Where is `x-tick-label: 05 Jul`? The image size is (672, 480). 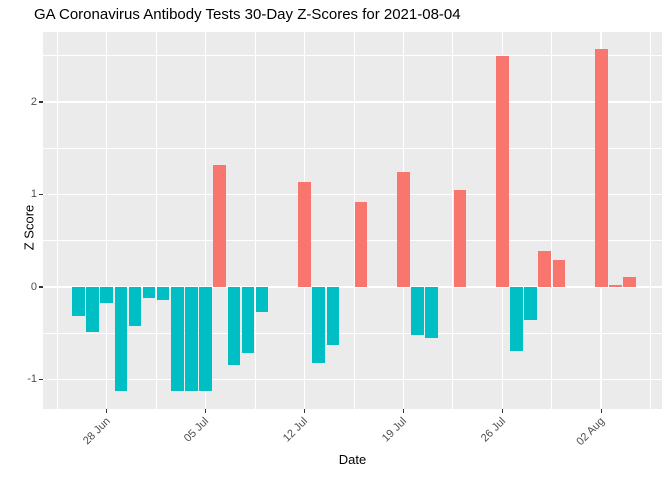
x-tick-label: 05 Jul is located at coordinates (197, 430).